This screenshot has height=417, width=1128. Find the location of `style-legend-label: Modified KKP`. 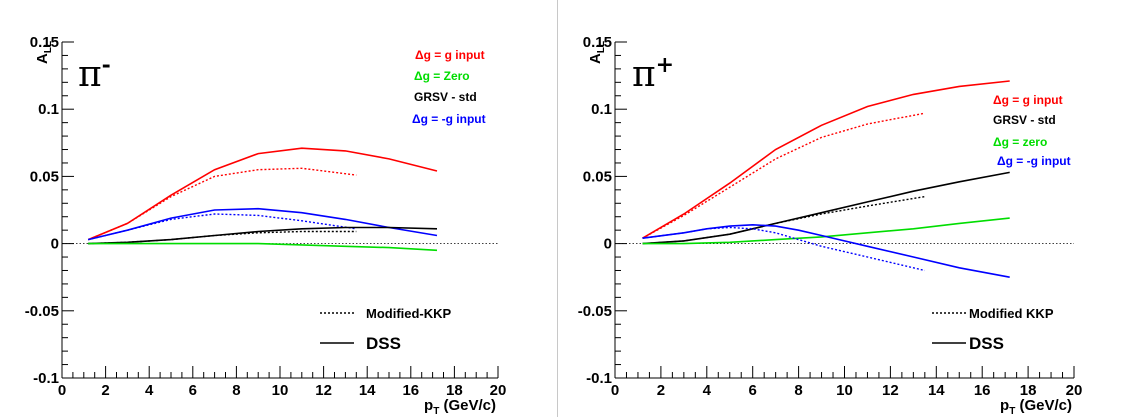

style-legend-label: Modified KKP is located at coordinates (1011, 313).